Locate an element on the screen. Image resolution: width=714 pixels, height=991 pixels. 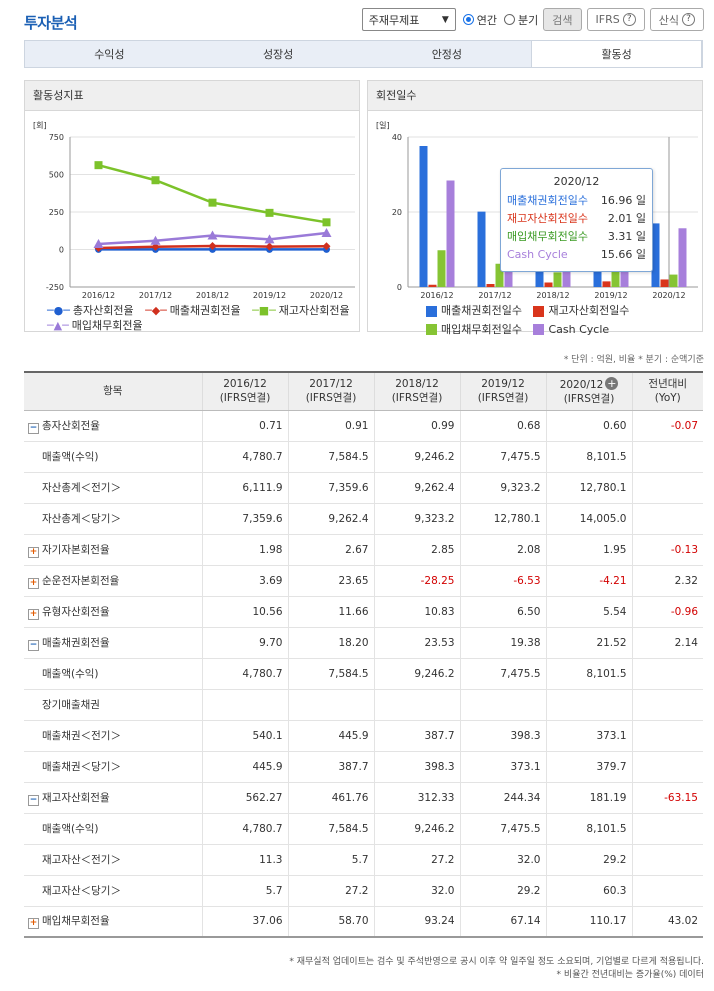
table-row: 매출채권＜당기＞ 445.9 387.7 398.3 373.1 379.7 is located at coordinates (363, 767).